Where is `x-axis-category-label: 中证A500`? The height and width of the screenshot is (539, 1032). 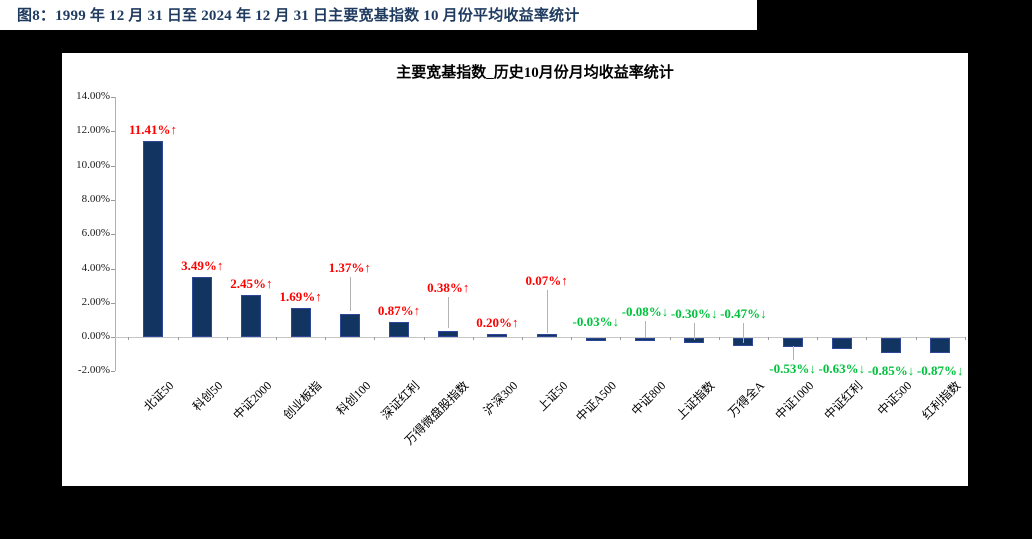 x-axis-category-label: 中证A500 is located at coordinates (596, 401).